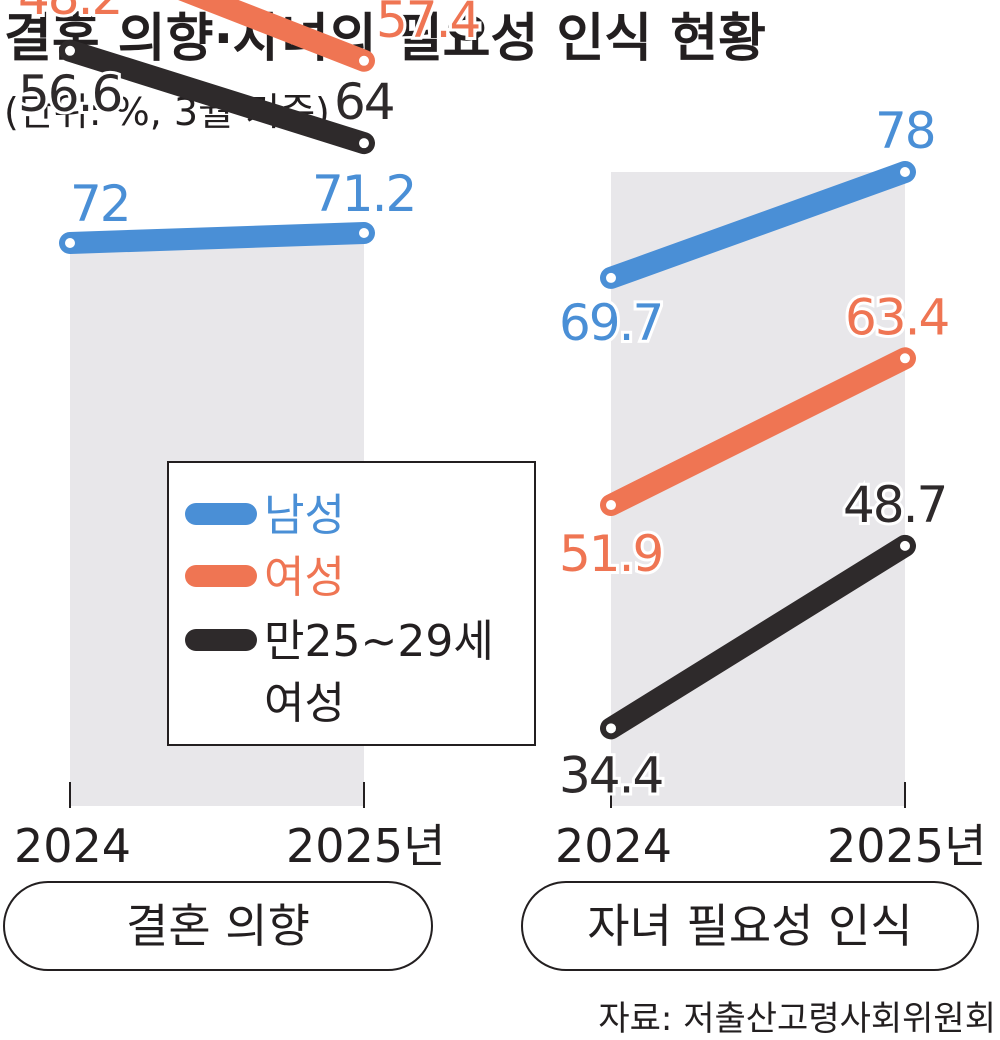 Image resolution: width=1000 pixels, height=1040 pixels. What do you see at coordinates (427, 24) in the screenshot?
I see `data-label: 57.4` at bounding box center [427, 24].